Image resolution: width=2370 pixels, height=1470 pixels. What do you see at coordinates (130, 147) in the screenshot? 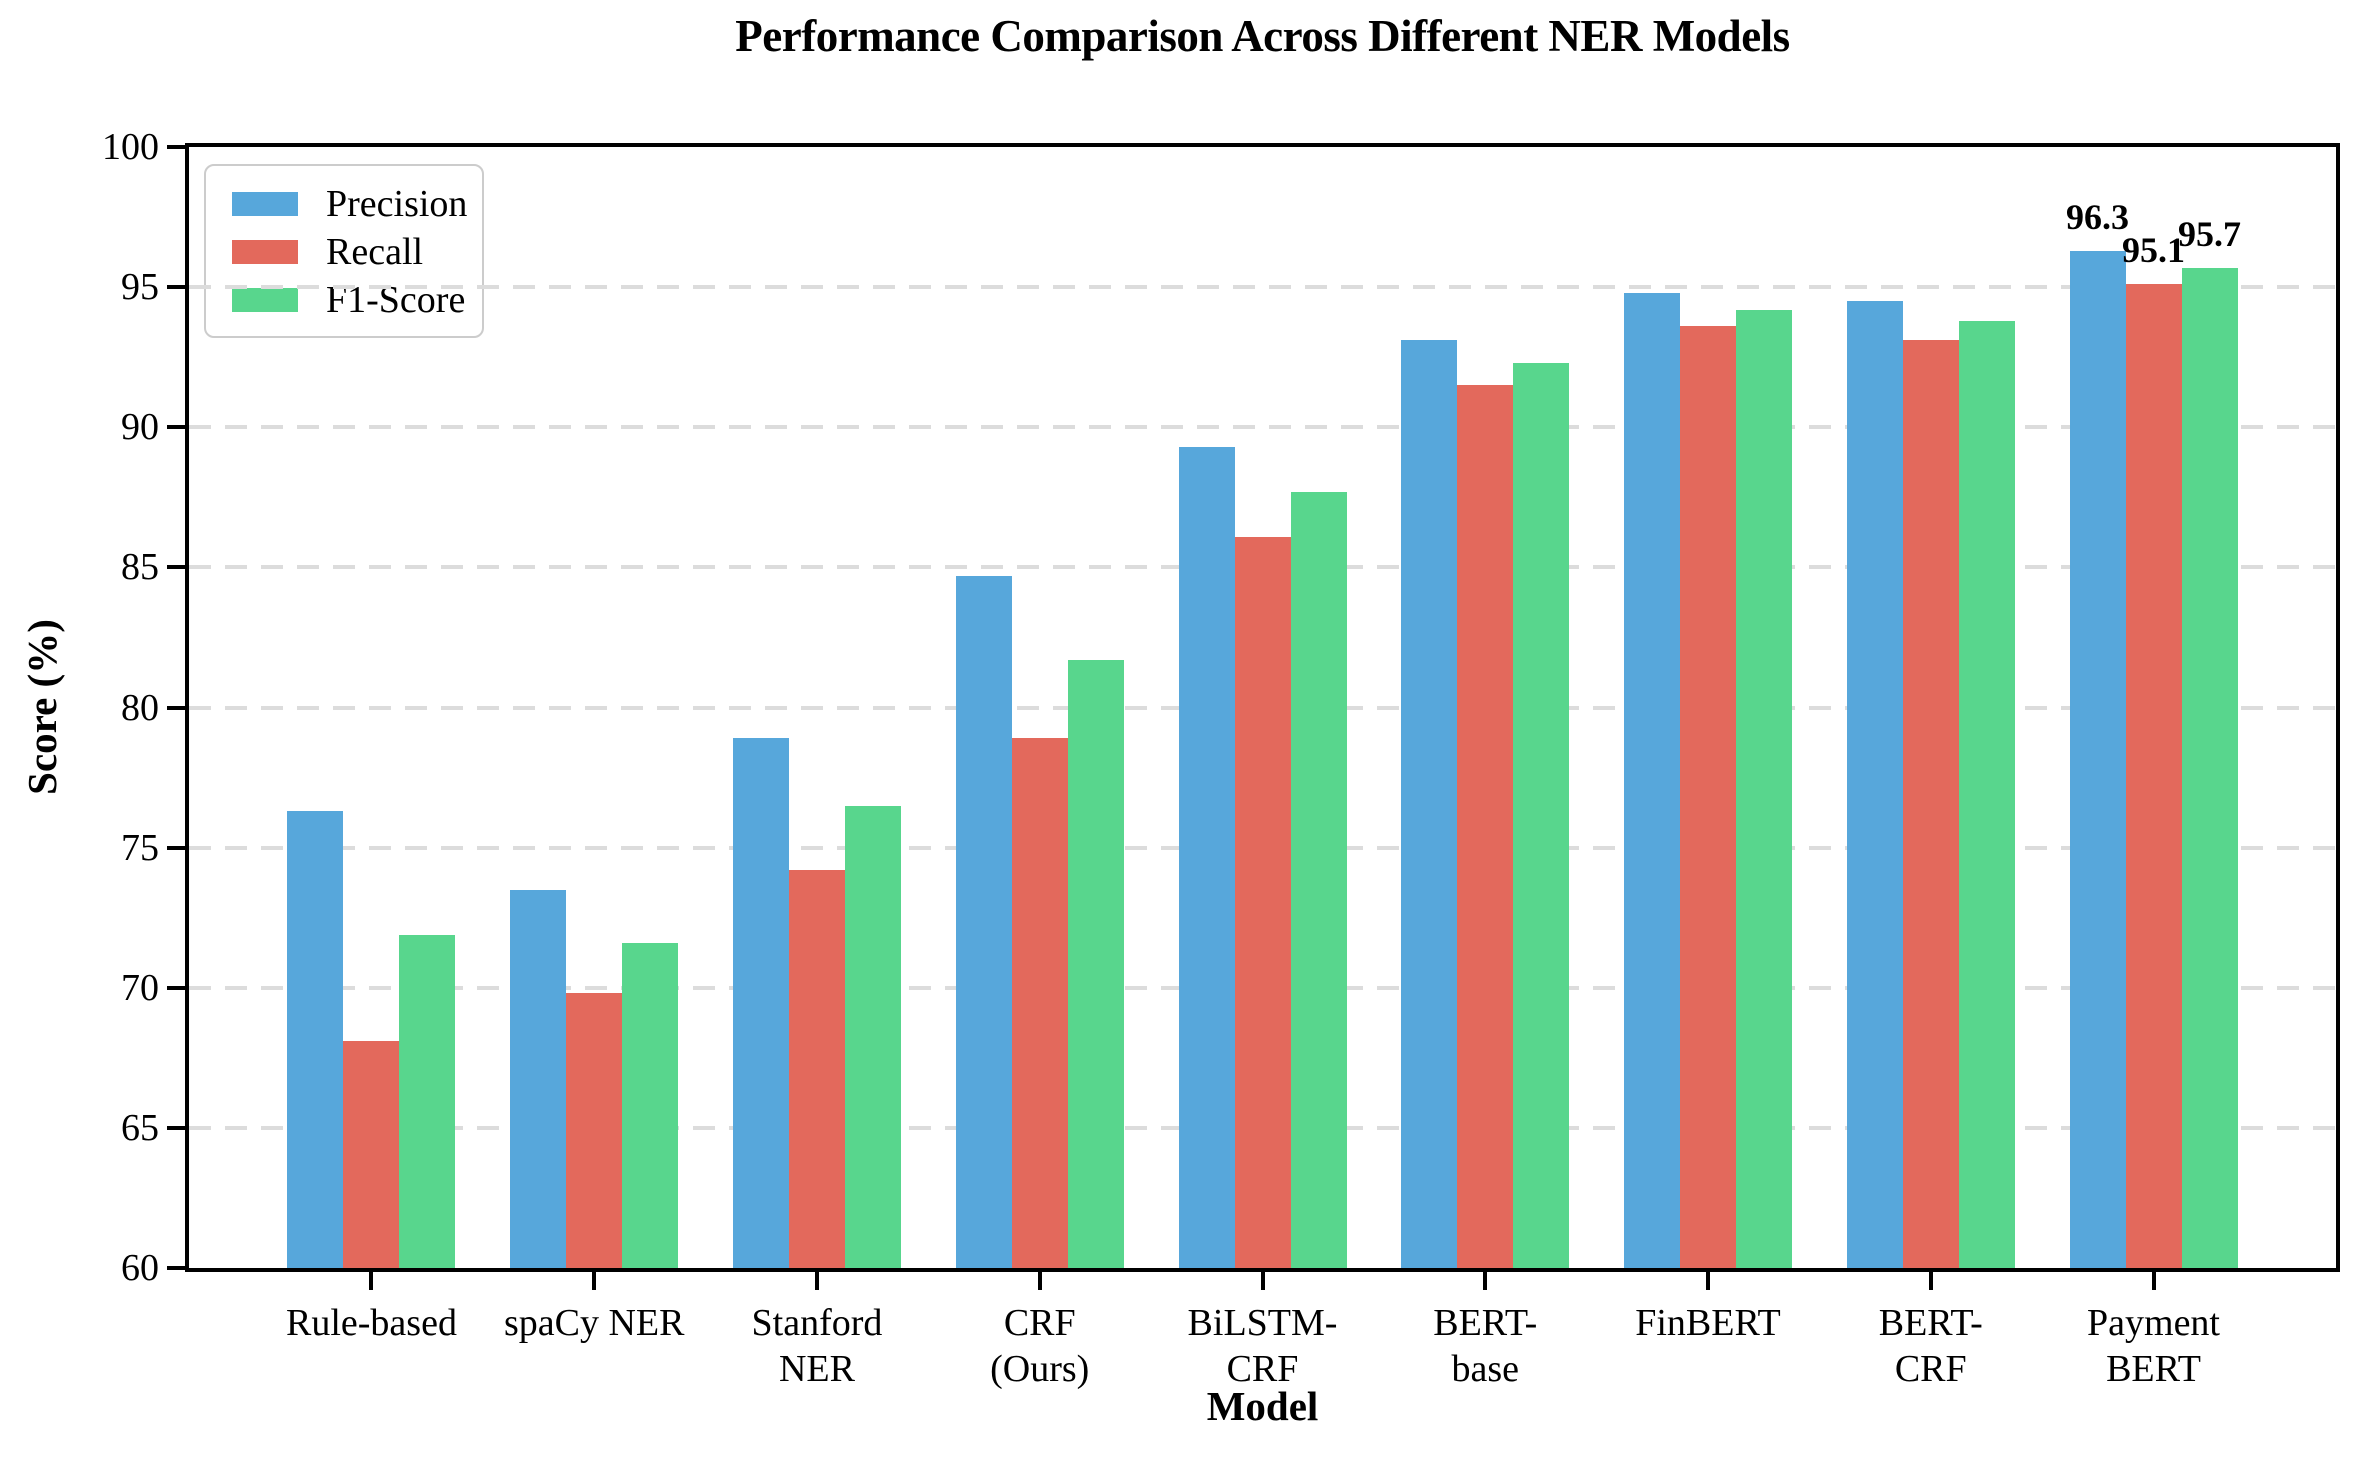
I see `y-tick-label: 100` at bounding box center [130, 147].